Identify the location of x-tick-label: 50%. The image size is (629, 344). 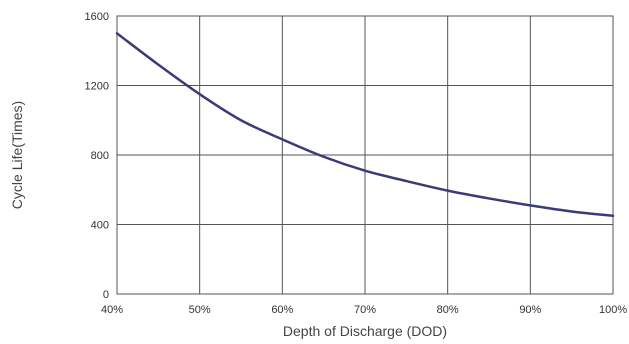
(200, 310).